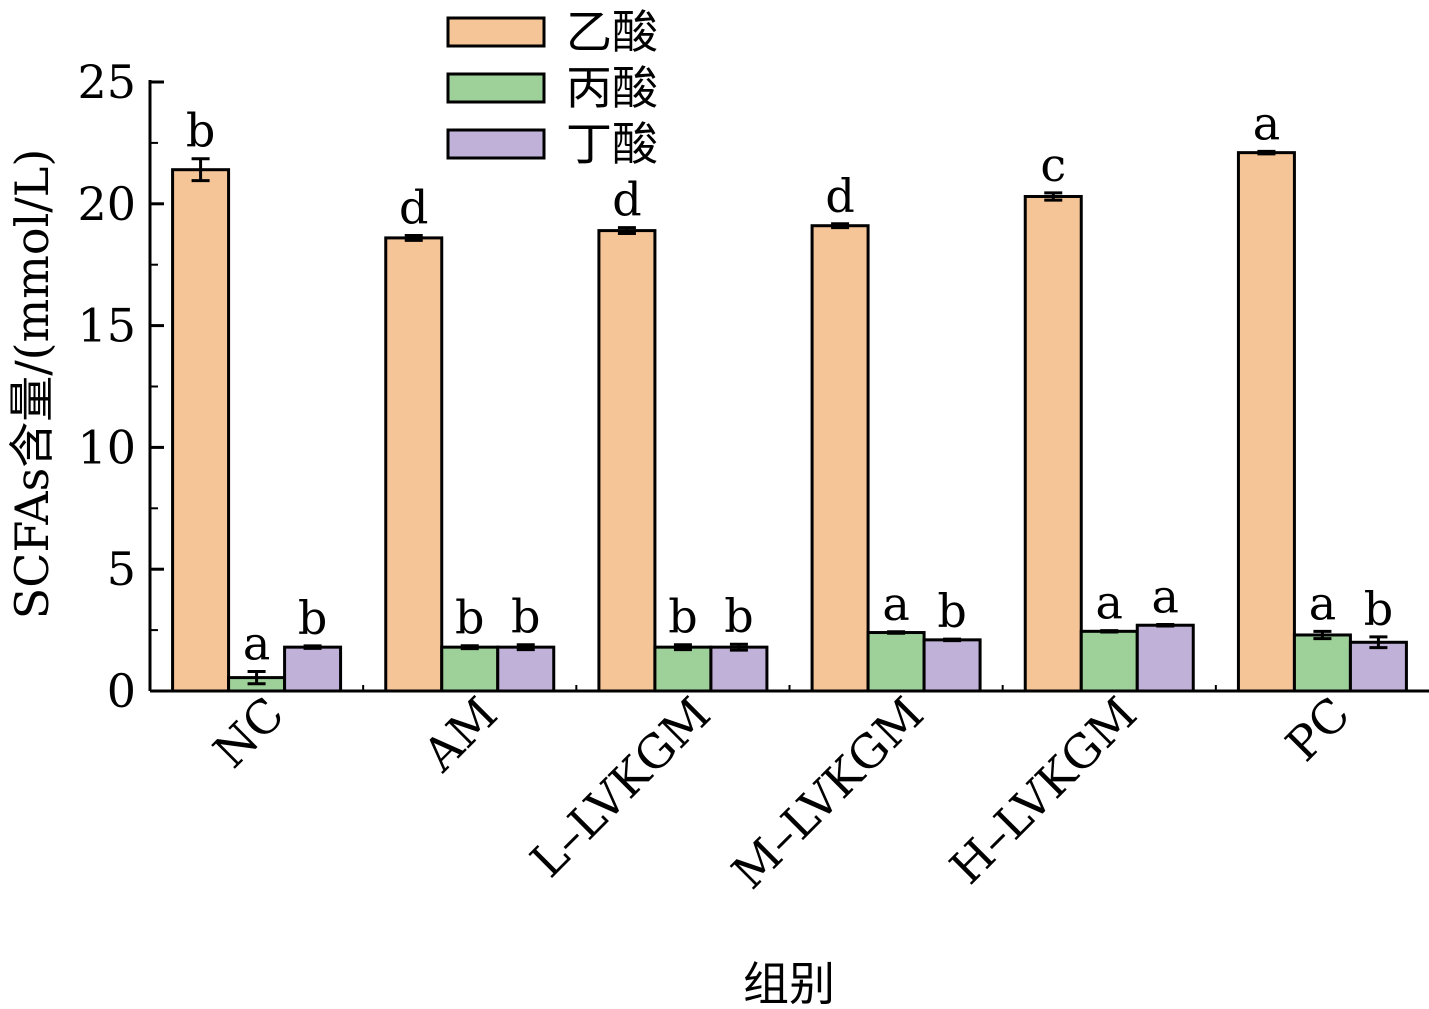 This screenshot has height=1009, width=1429. I want to click on legend-label: 丁酸, so click(612, 144).